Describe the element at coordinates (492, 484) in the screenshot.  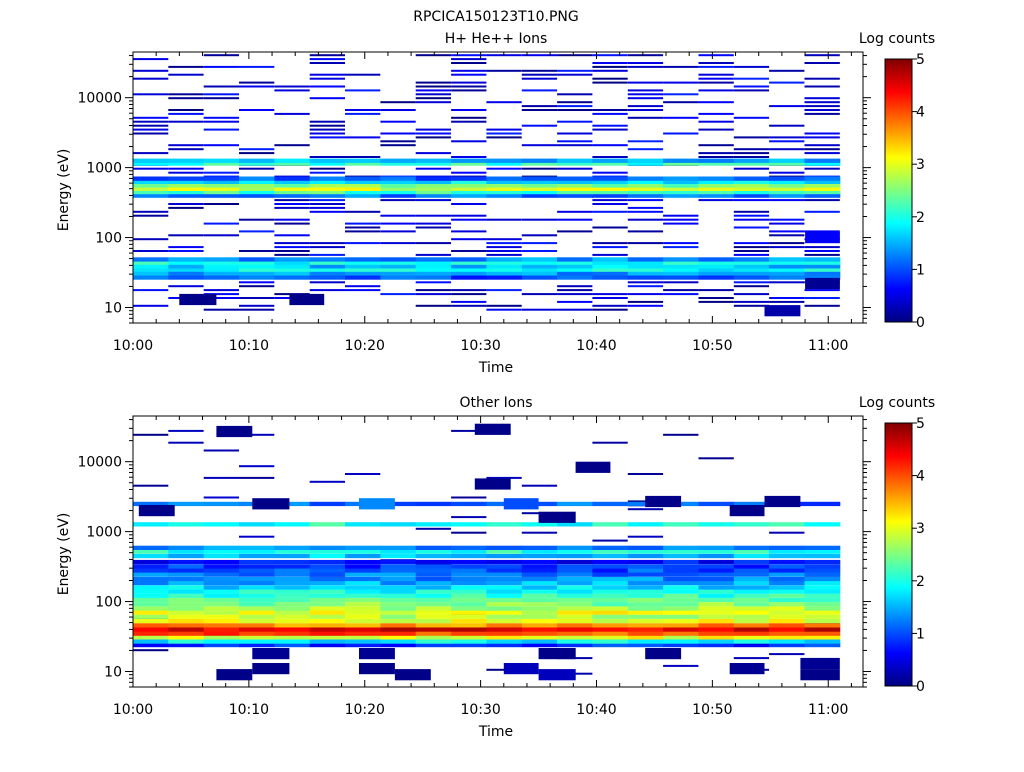
I see `heatmap-block` at that location.